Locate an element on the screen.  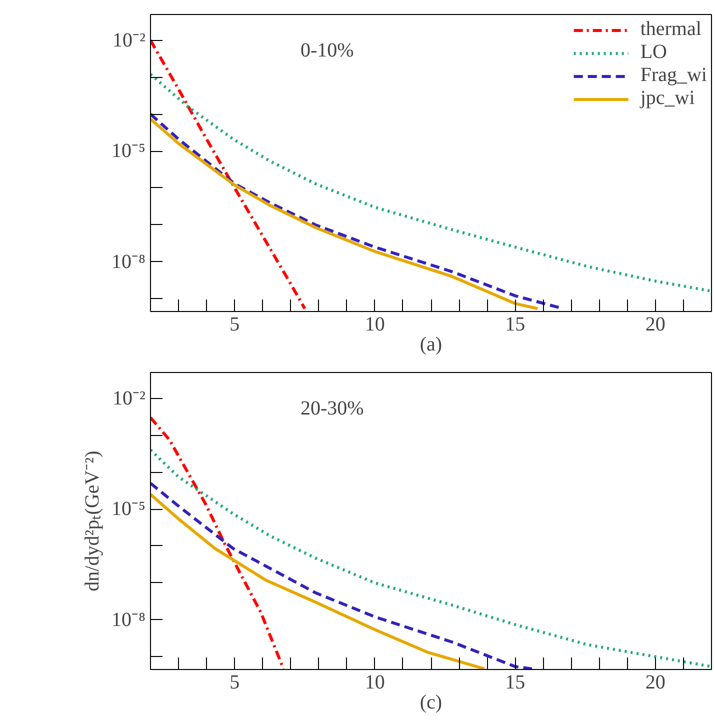
x-axis-title: (a) is located at coordinates (431, 345).